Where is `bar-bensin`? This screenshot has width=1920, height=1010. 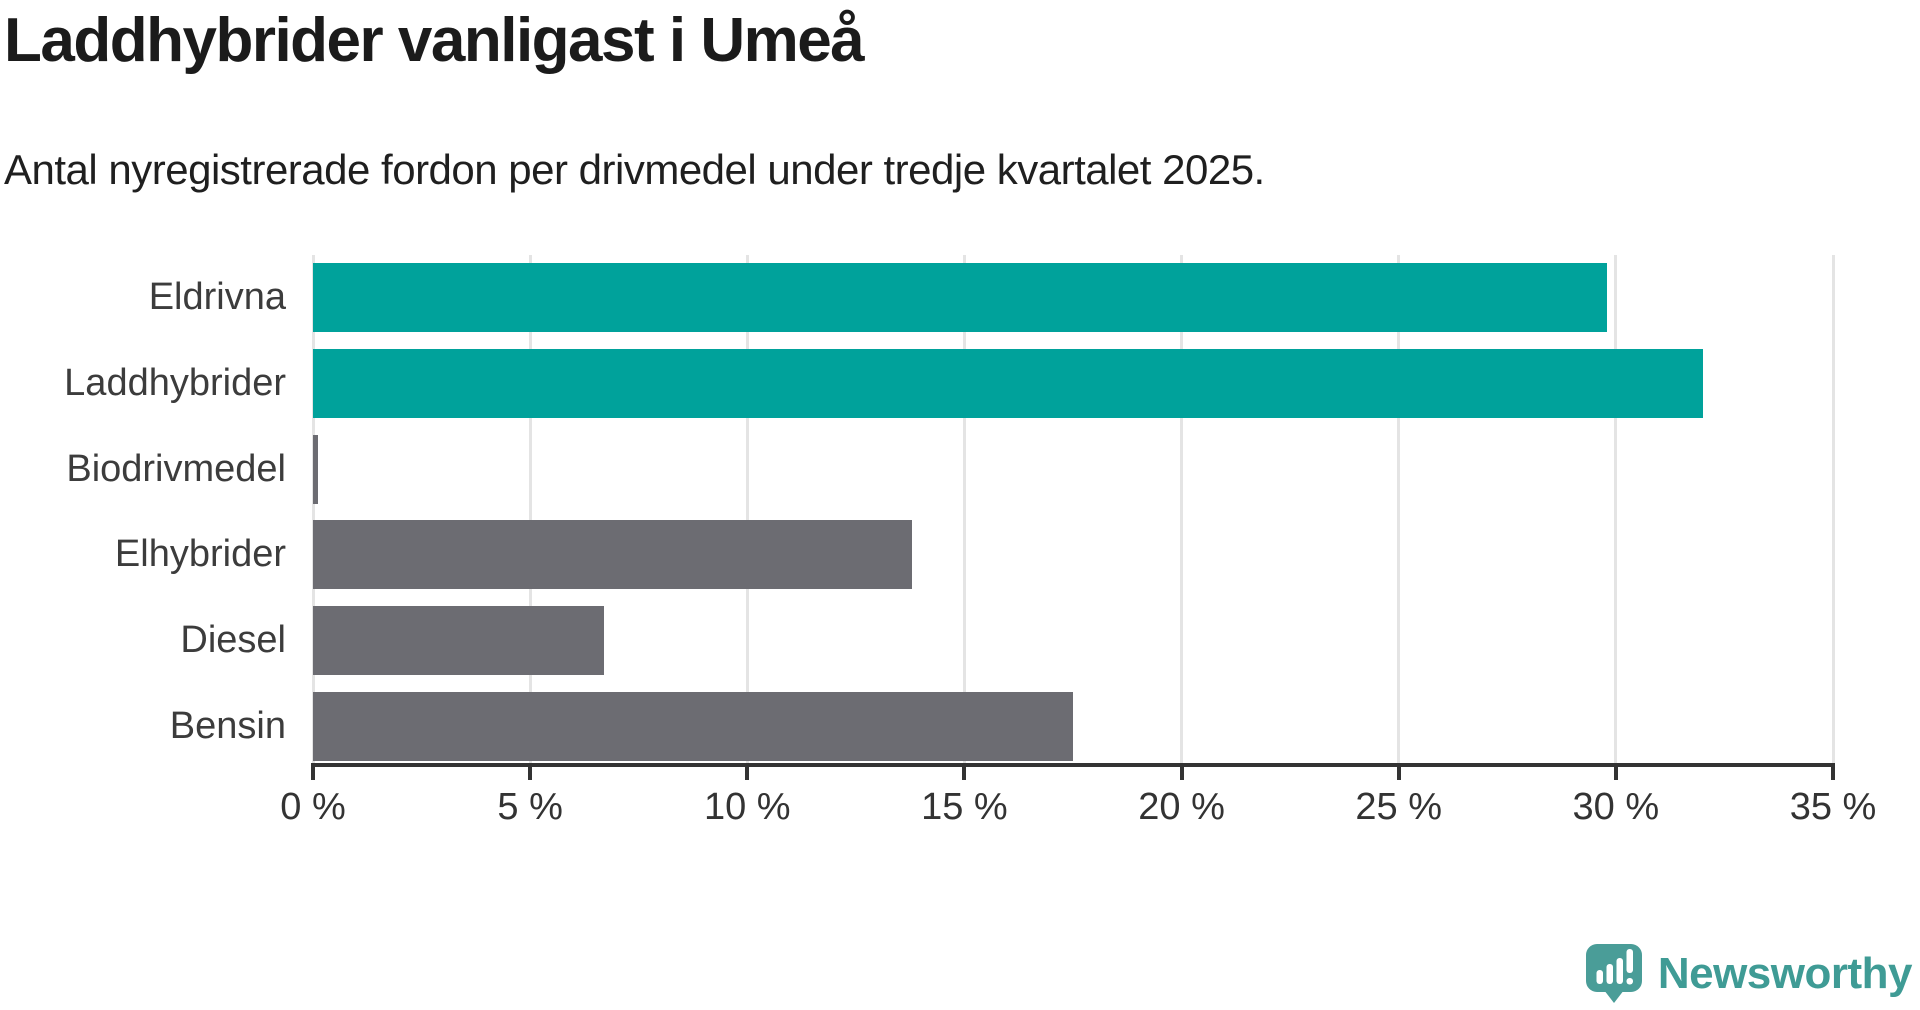 bar-bensin is located at coordinates (693, 726).